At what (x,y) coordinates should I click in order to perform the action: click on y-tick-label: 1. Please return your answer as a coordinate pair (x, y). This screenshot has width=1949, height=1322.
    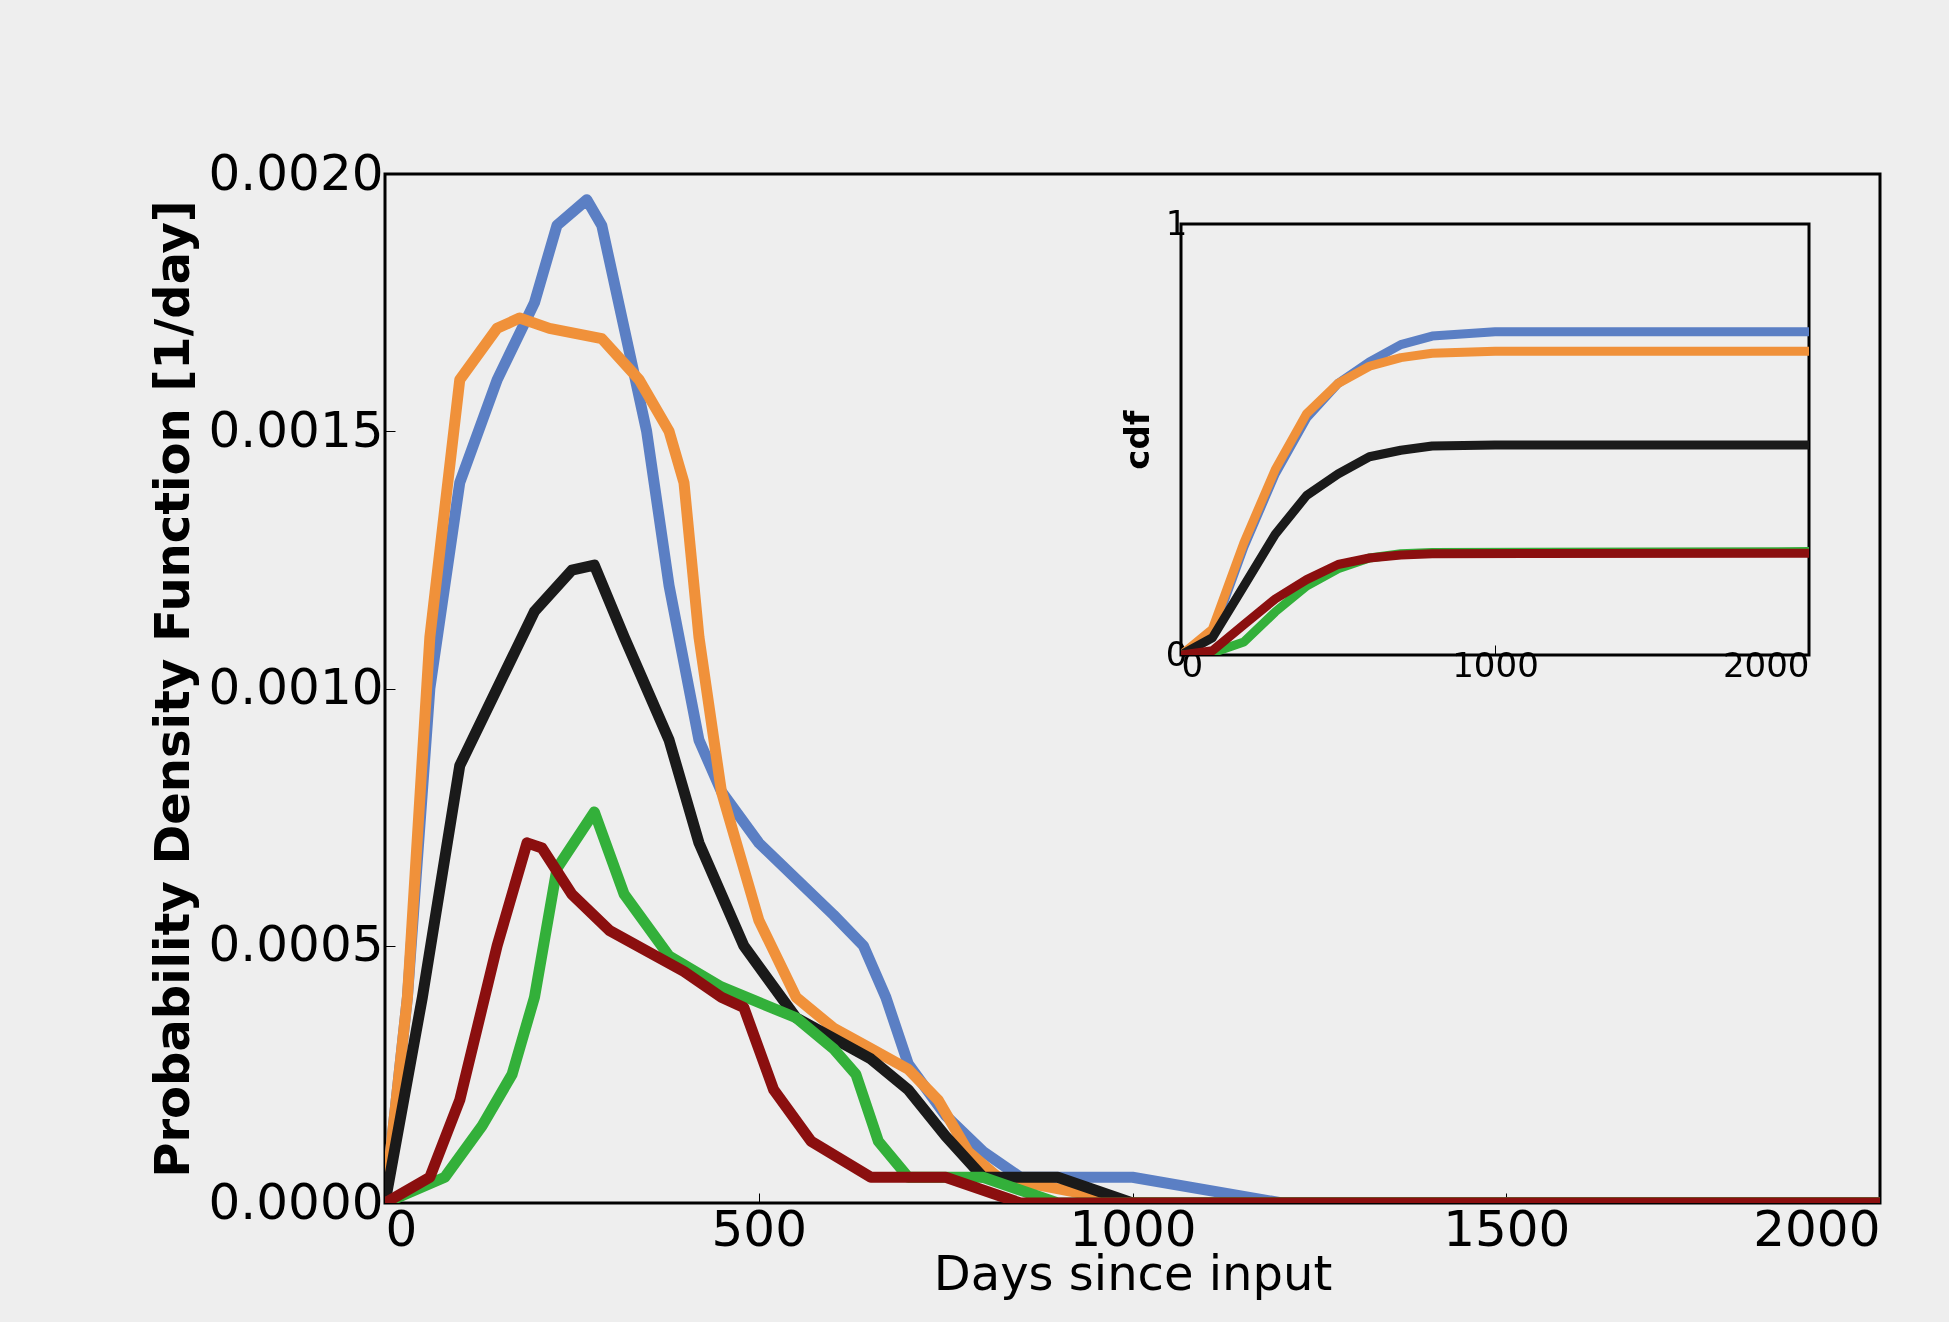
    Looking at the image, I should click on (1176, 222).